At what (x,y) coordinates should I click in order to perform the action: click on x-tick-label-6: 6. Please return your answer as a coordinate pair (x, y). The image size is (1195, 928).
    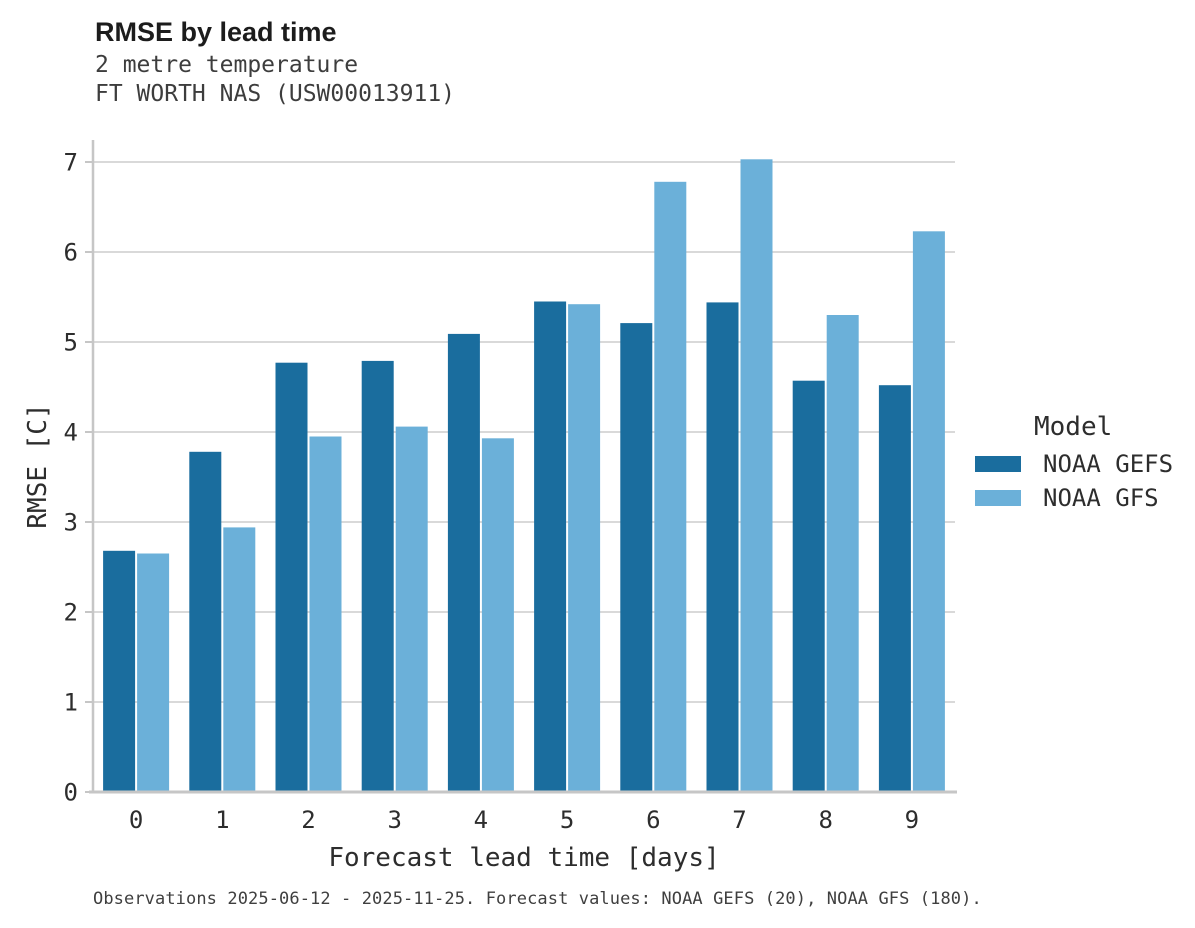
    Looking at the image, I should click on (653, 820).